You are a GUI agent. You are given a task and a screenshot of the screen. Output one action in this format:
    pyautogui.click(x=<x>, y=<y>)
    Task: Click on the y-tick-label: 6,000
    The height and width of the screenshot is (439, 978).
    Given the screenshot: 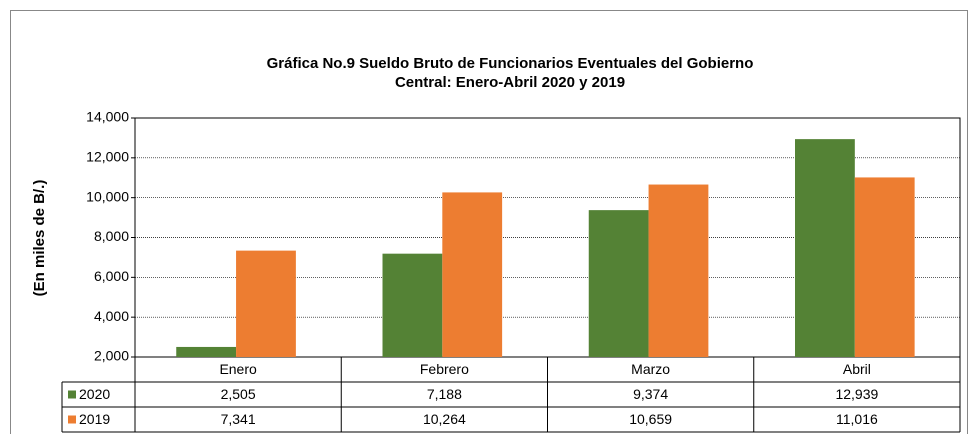 What is the action you would take?
    pyautogui.click(x=111, y=276)
    